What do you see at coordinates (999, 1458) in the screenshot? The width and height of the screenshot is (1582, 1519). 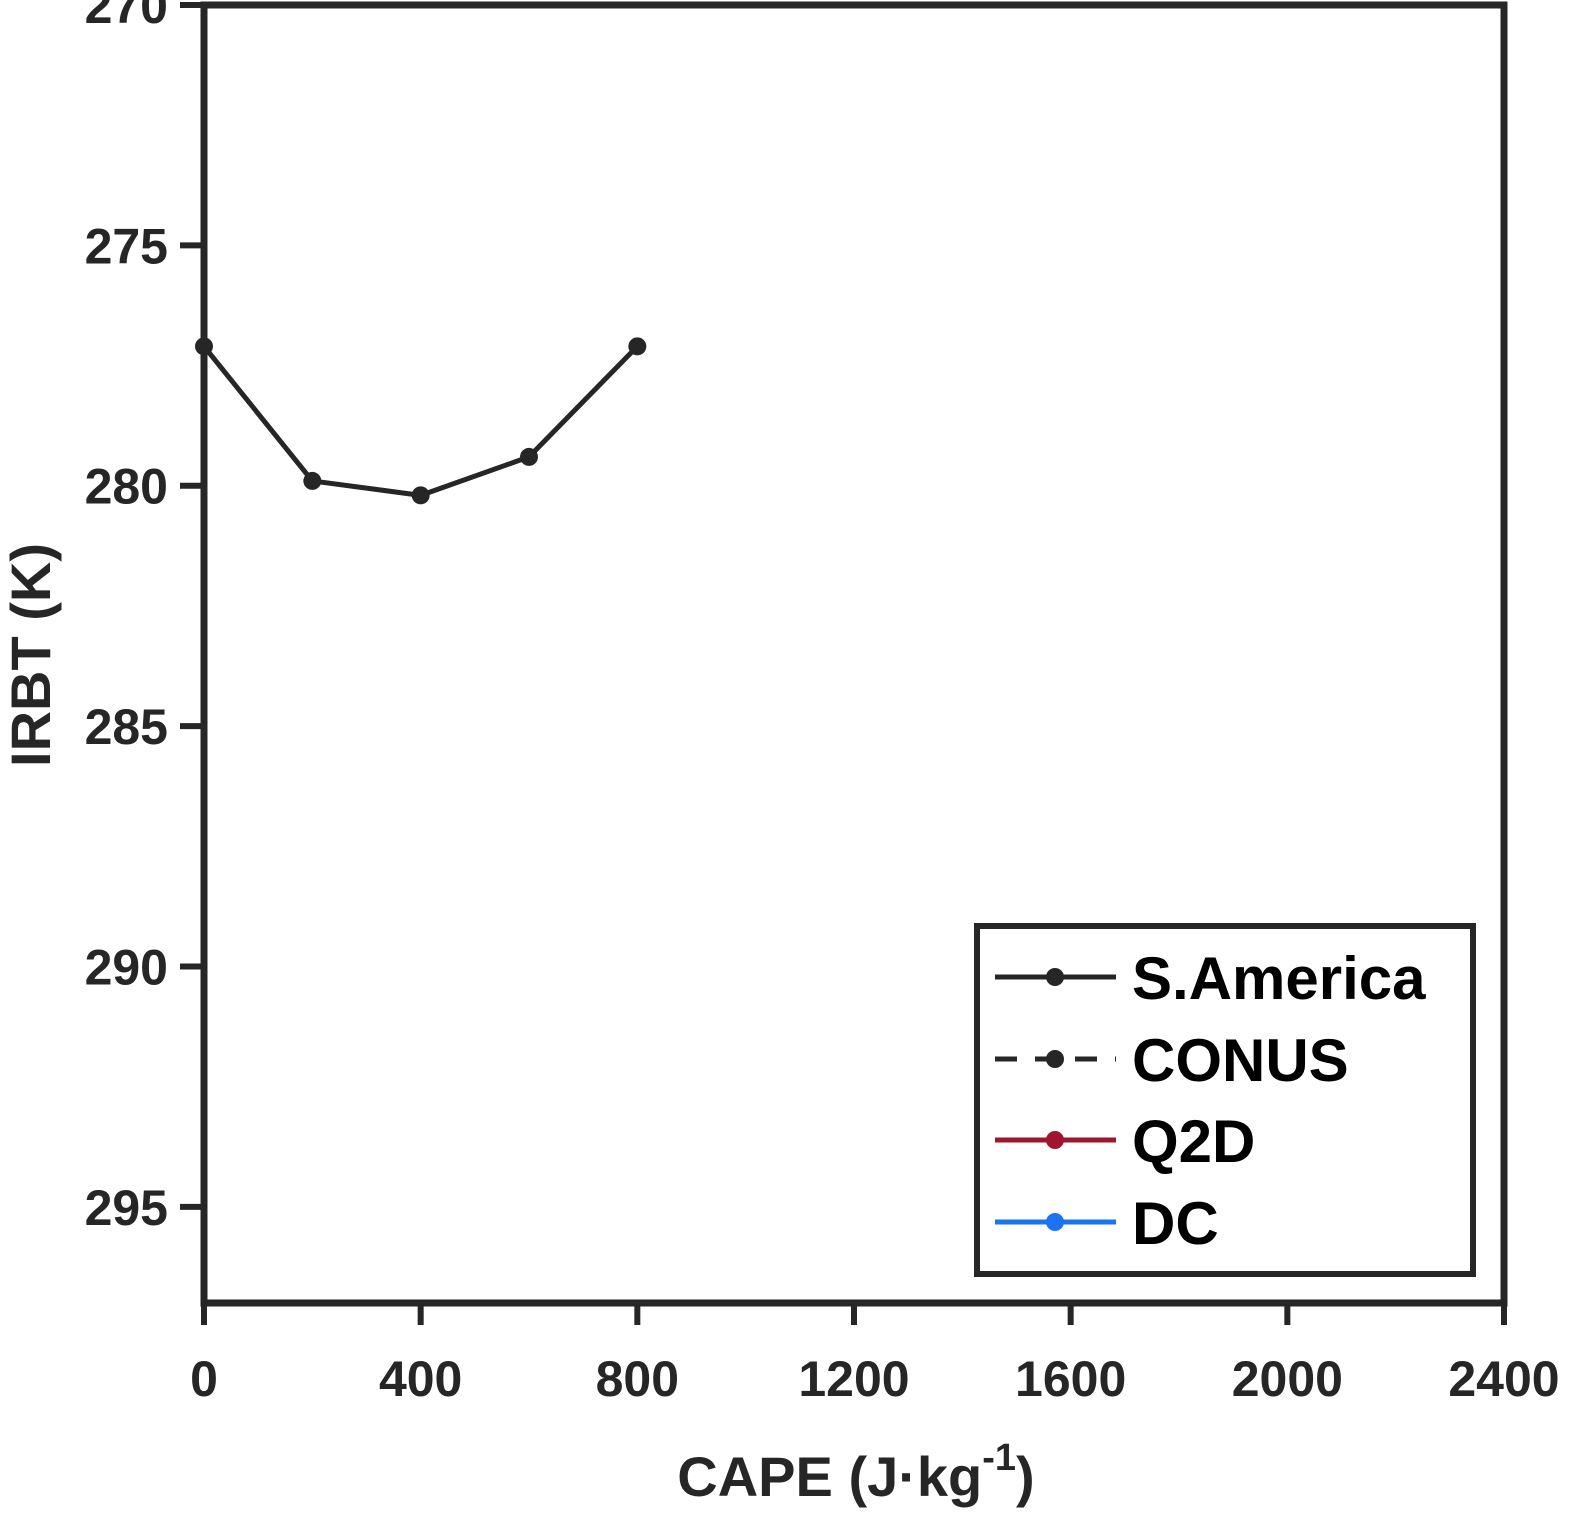 I see `x-axis-label-superscript: -1` at bounding box center [999, 1458].